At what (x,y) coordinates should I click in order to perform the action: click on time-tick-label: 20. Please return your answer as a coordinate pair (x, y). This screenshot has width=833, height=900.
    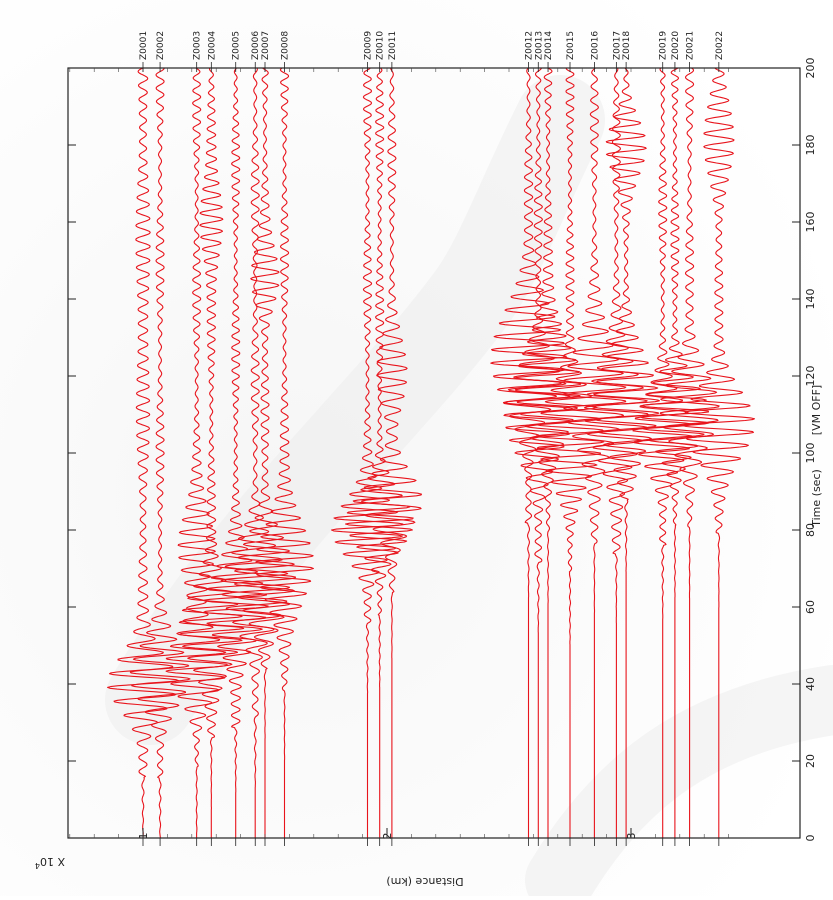
    Looking at the image, I should click on (810, 761).